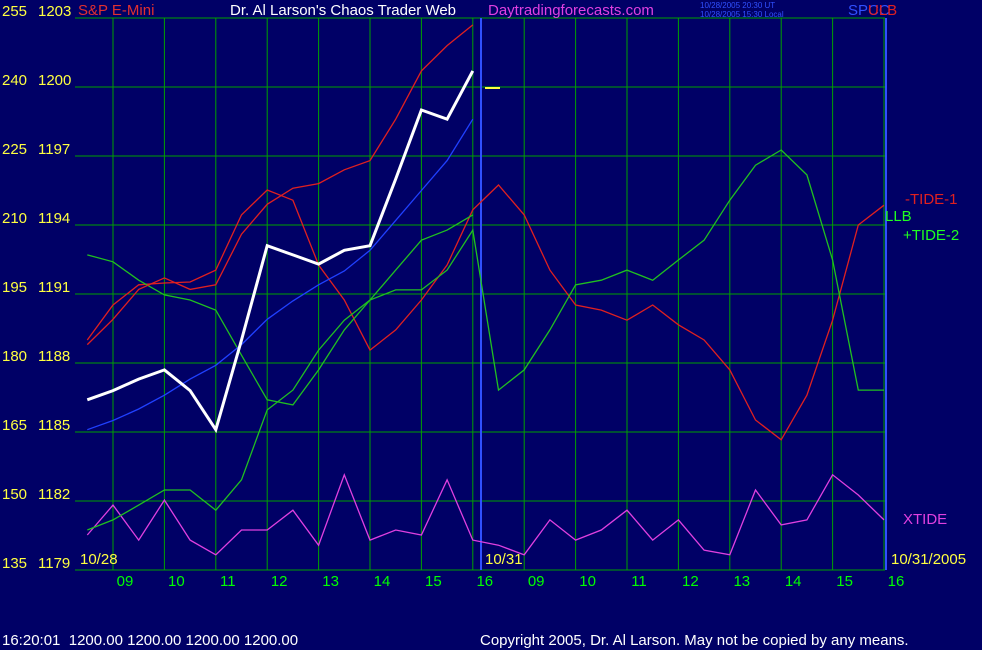  I want to click on series-label: +TIDE-2, so click(931, 235).